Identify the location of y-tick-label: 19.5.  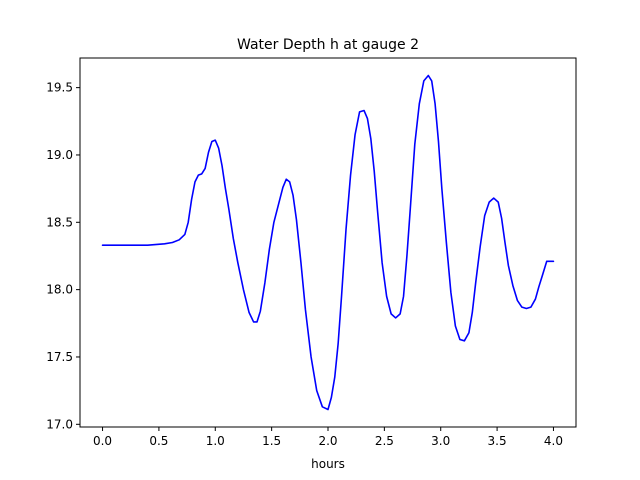
(59, 88).